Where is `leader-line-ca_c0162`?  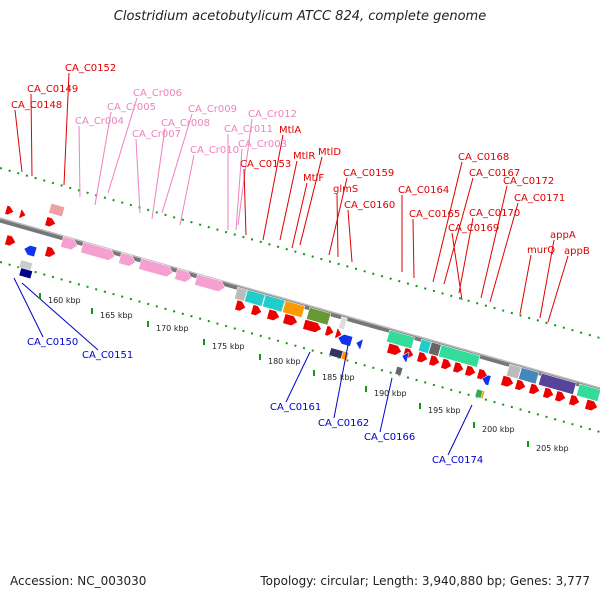
leader-line-ca_c0162 is located at coordinates (341, 381).